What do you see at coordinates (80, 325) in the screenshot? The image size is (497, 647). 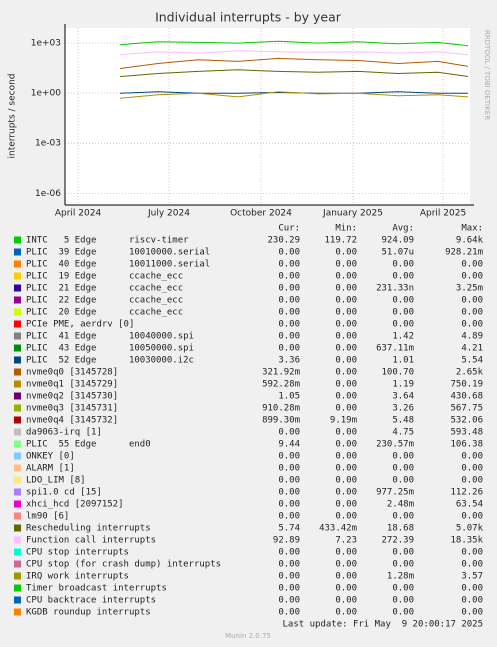 I see `legend-label: PCIe PME, aerdrv [0]` at bounding box center [80, 325].